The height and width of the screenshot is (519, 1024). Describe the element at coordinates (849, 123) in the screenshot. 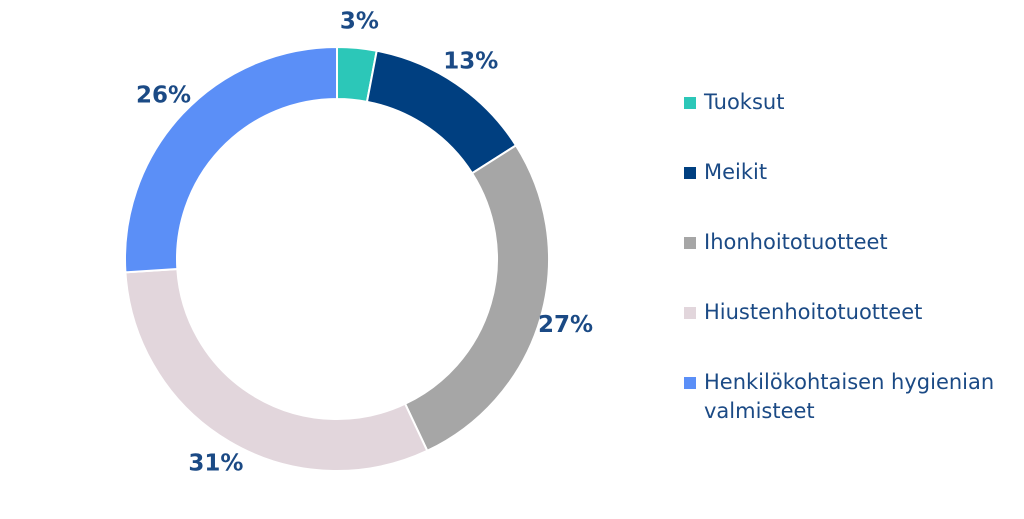

I see `legend-item: Tuoksut` at that location.